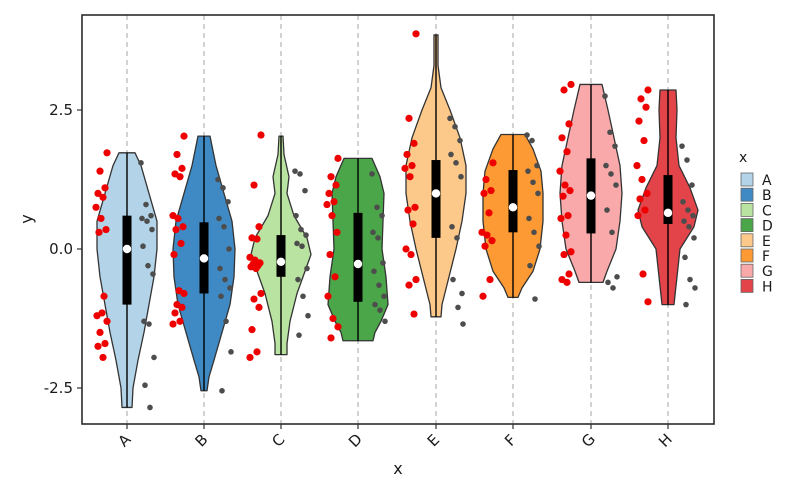 This screenshot has width=800, height=494. Describe the element at coordinates (747, 209) in the screenshot. I see `legend-swatch-c` at that location.